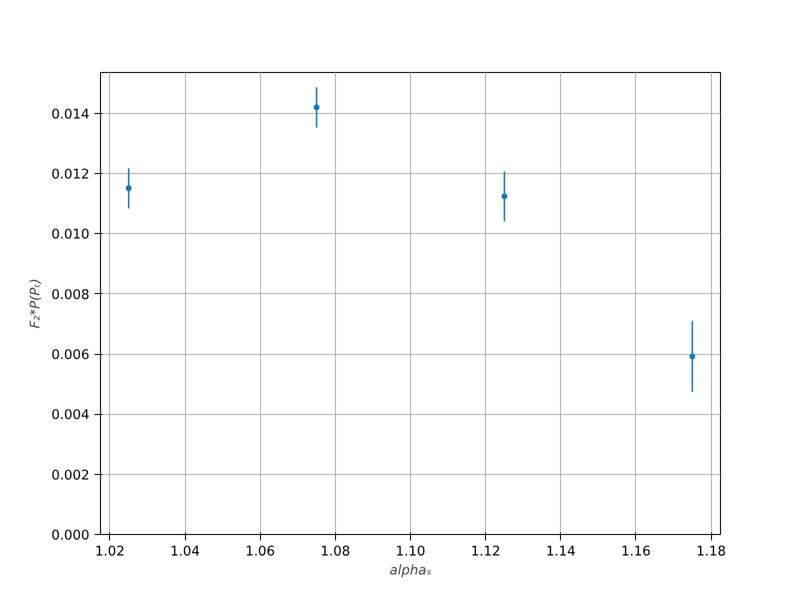  I want to click on x-tick-label: 1.18, so click(711, 552).